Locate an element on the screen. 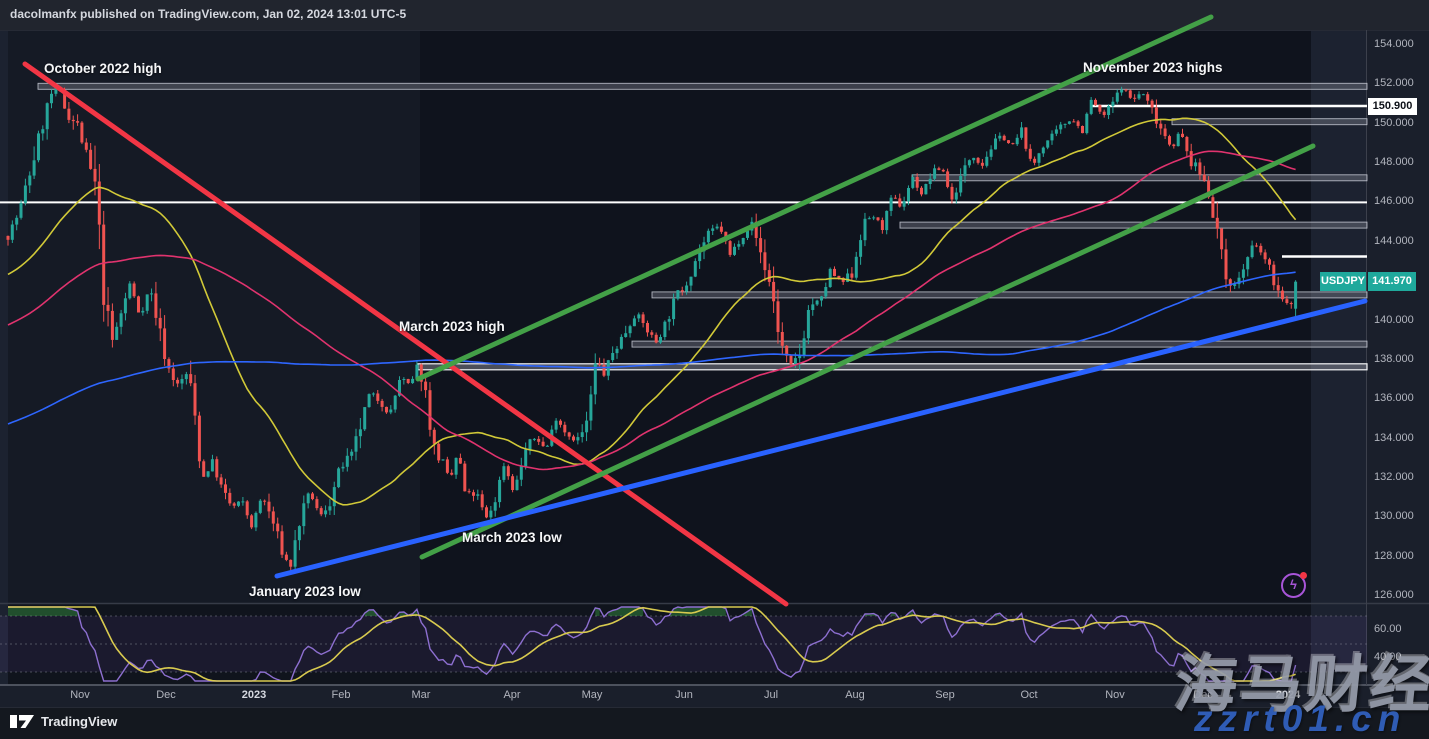 Image resolution: width=1429 pixels, height=739 pixels. annotation-november-2023-highs: November 2023 highs is located at coordinates (1153, 67).